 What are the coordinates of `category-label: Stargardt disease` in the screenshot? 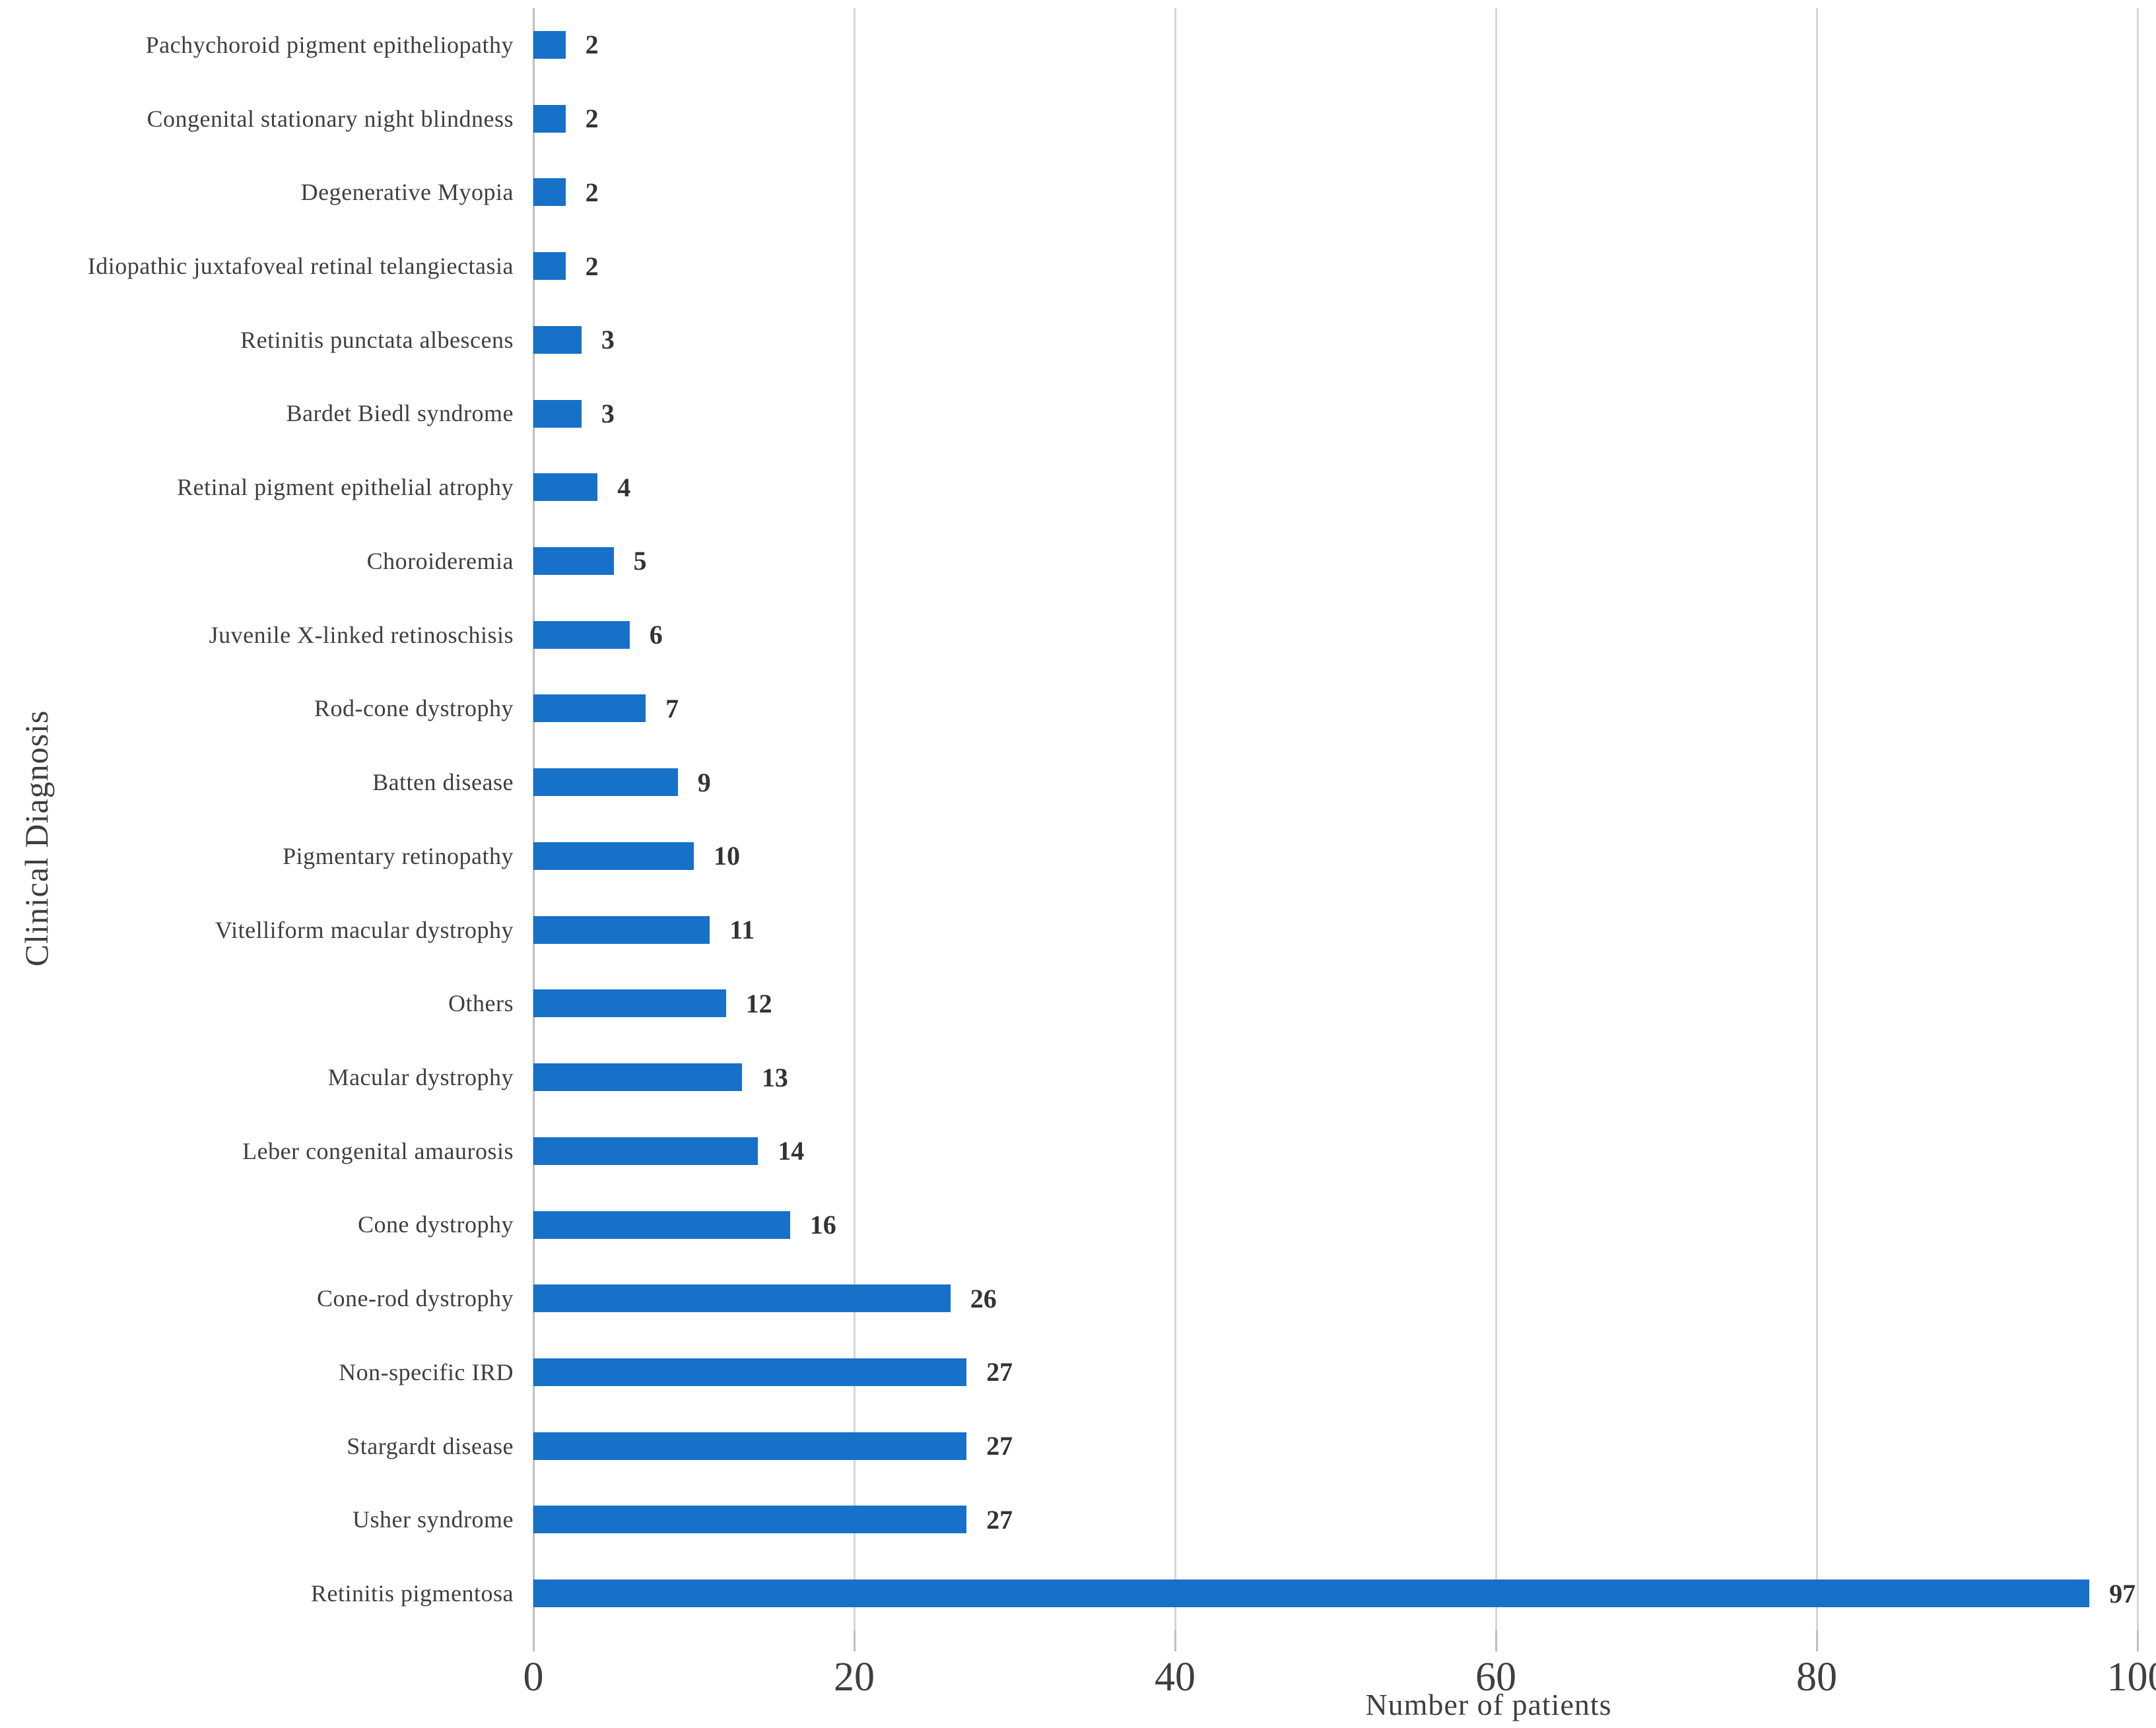 It's located at (430, 1445).